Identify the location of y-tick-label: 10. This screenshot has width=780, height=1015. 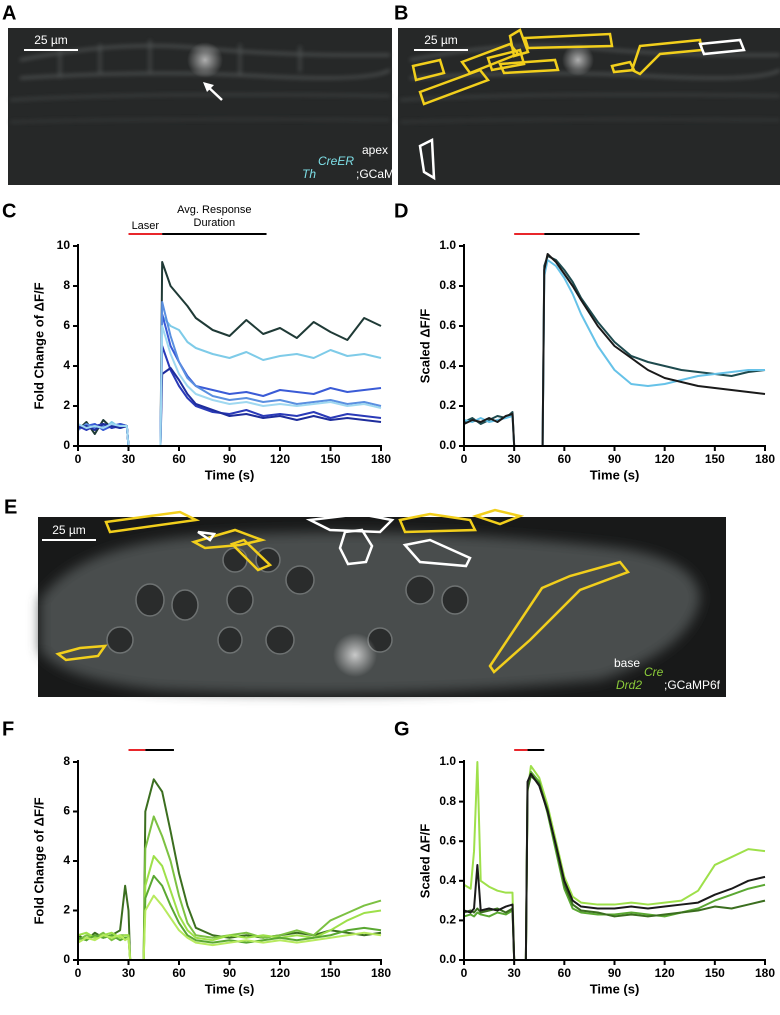
(64, 245).